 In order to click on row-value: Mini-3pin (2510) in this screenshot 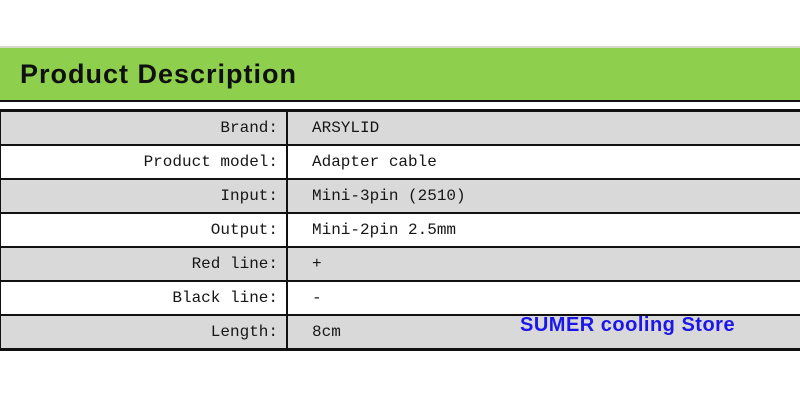, I will do `click(389, 196)`.